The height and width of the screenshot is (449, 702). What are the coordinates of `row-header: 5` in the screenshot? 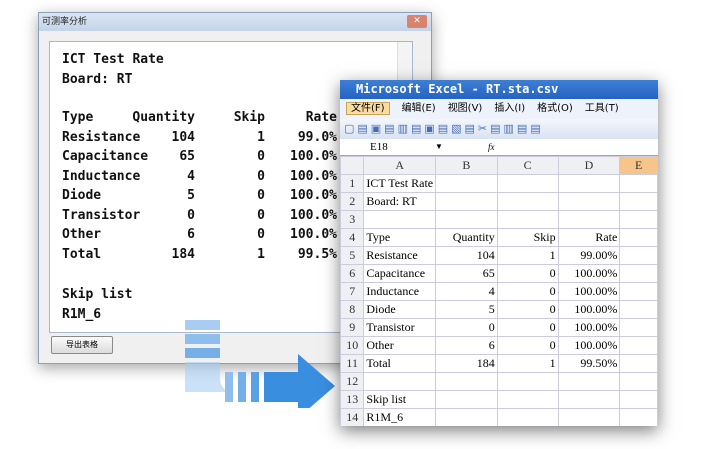 It's located at (352, 255).